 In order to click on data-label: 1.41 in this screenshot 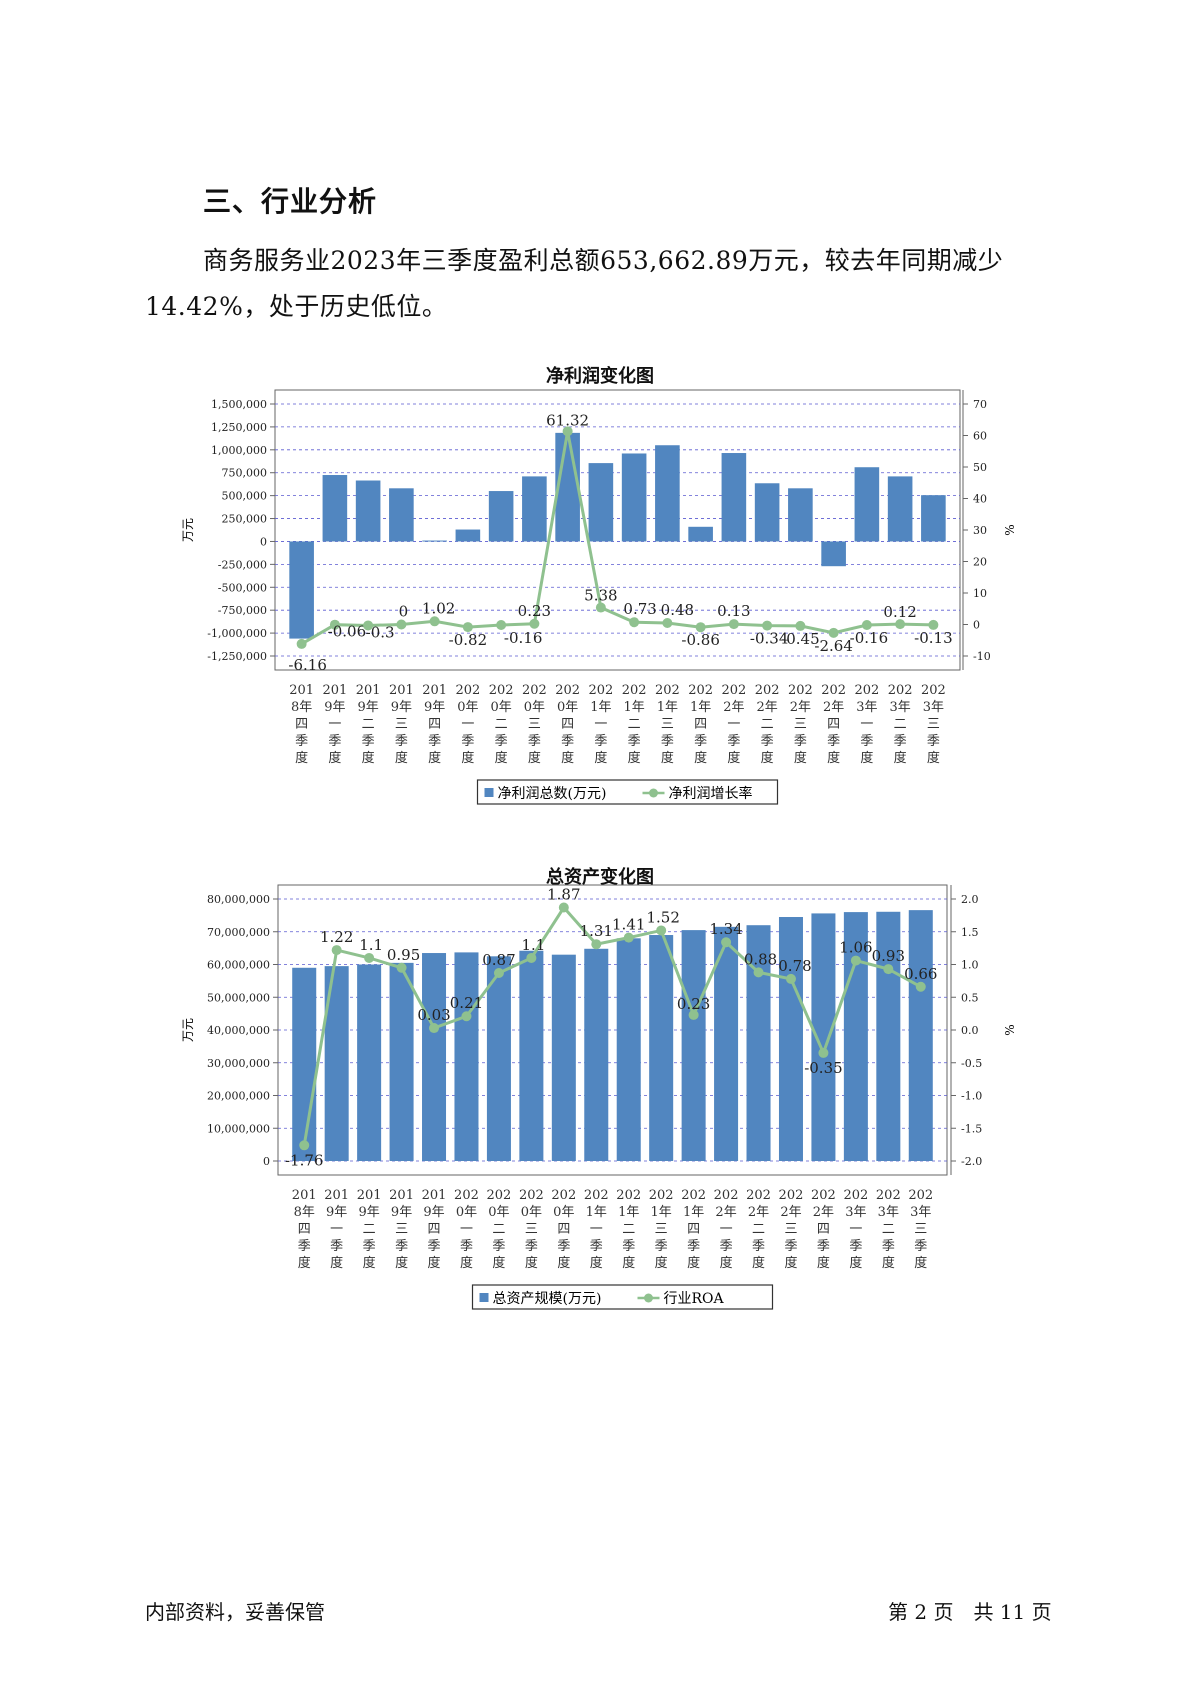, I will do `click(628, 925)`.